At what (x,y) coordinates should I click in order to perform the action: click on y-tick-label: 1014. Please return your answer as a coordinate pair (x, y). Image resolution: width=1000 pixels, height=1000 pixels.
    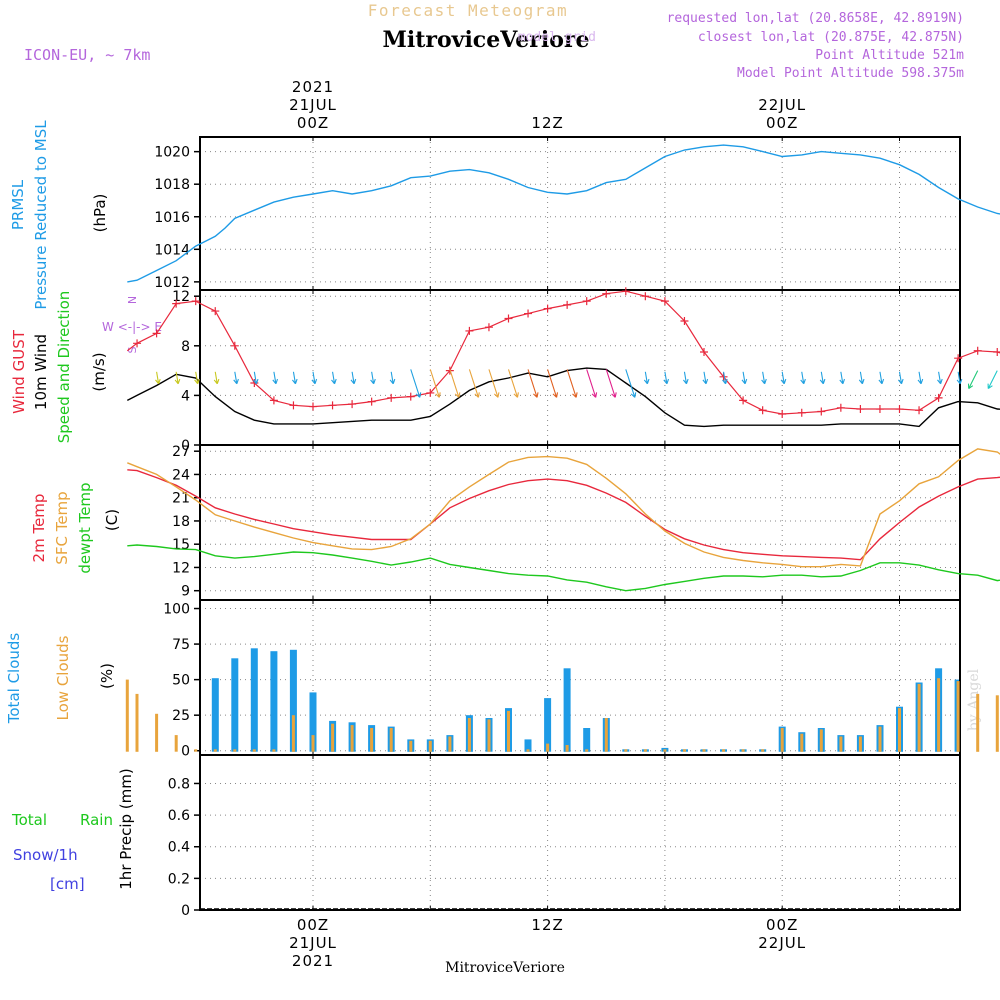
    Looking at the image, I should click on (172, 250).